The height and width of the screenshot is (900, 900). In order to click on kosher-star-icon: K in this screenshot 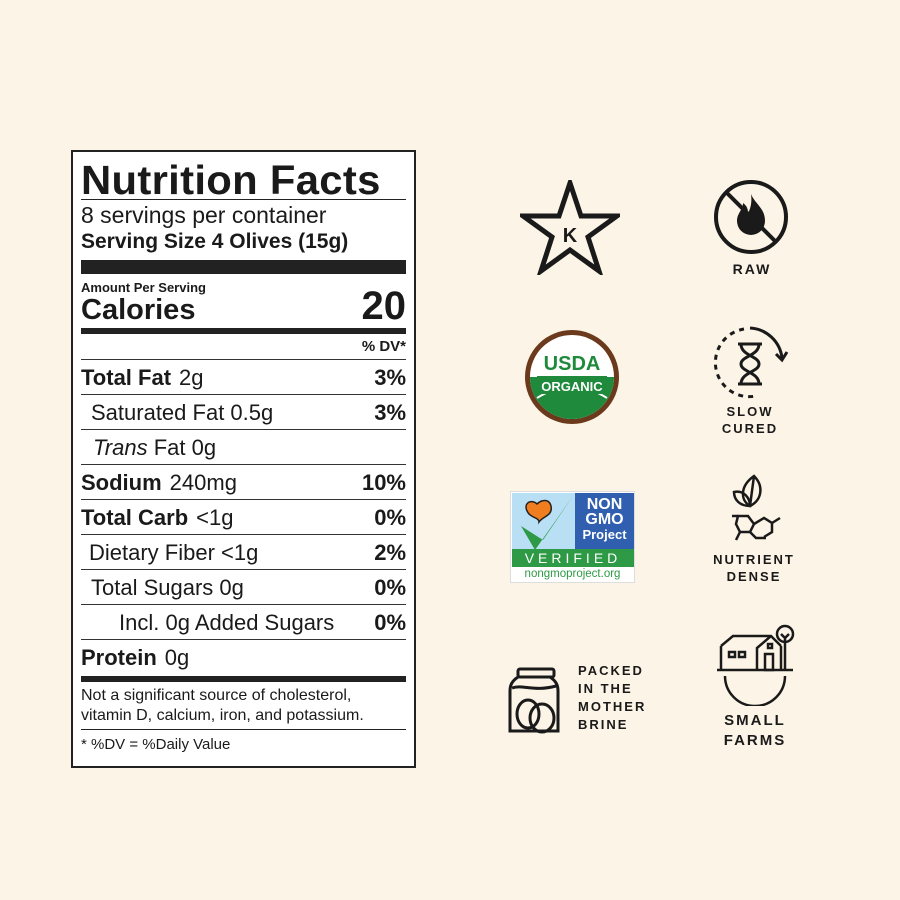, I will do `click(570, 227)`.